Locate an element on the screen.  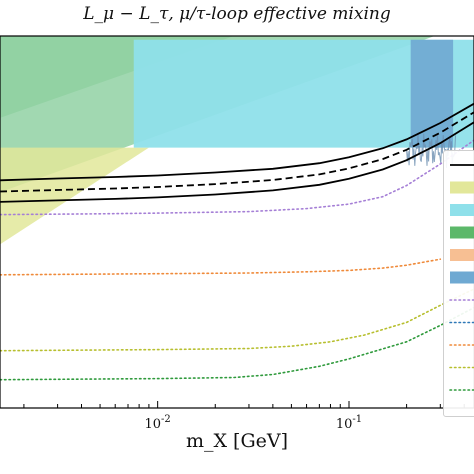
legend is located at coordinates (458, 283).